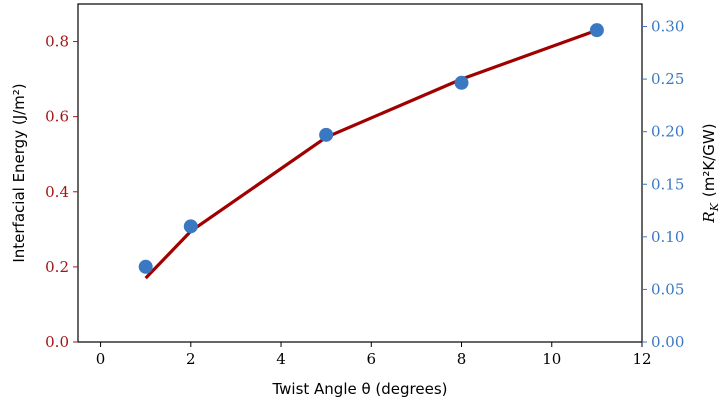  I want to click on x-axis-label: Twist Angle θ (degrees), so click(359, 389).